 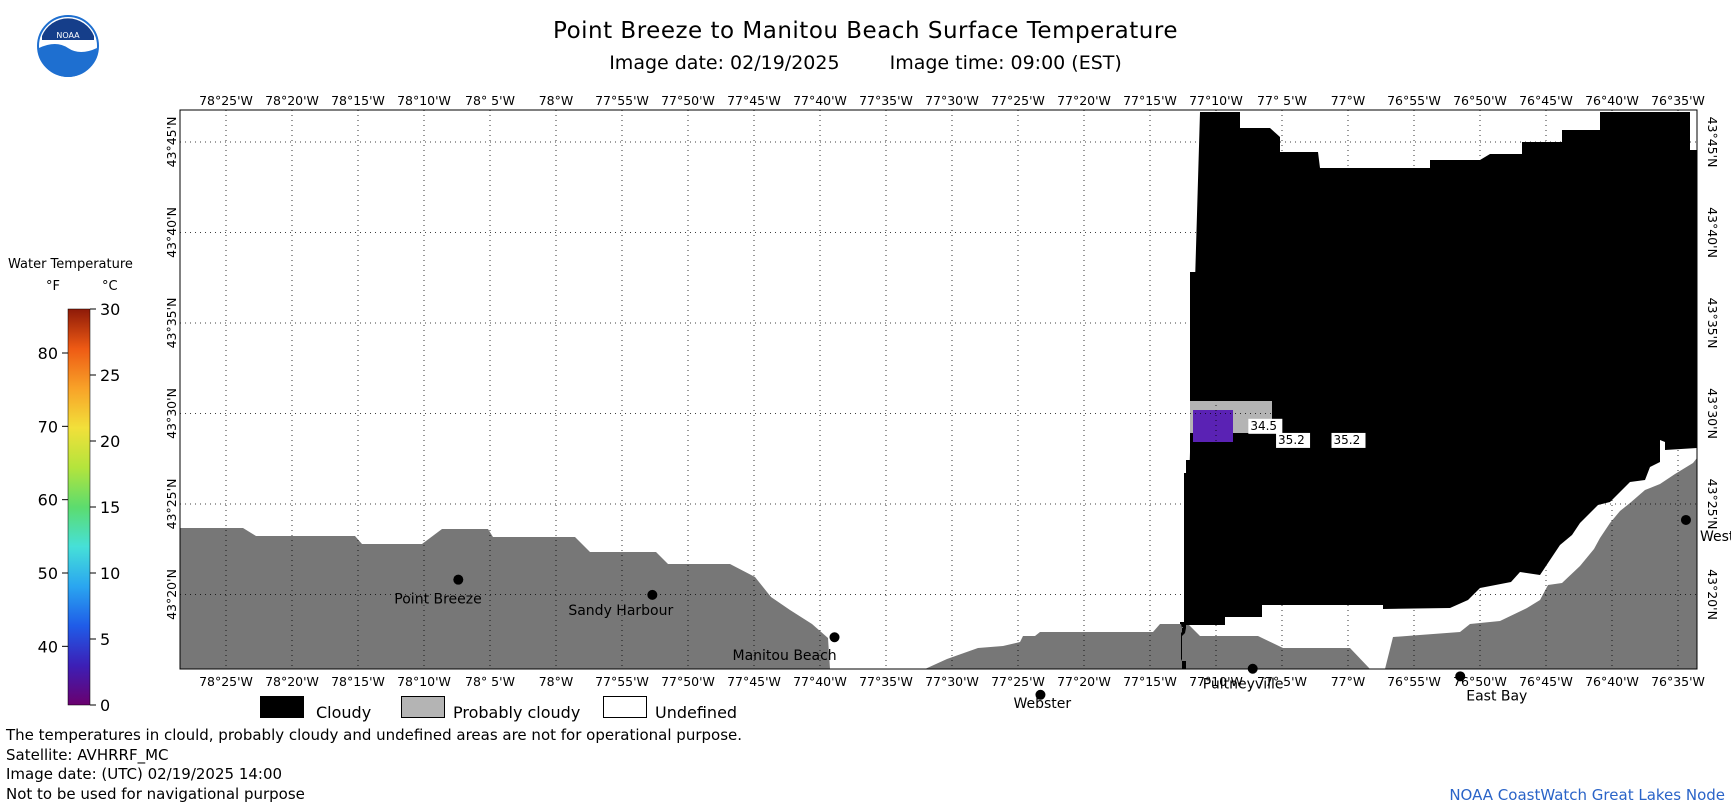 I want to click on water-temperature-patch, so click(x=1213, y=426).